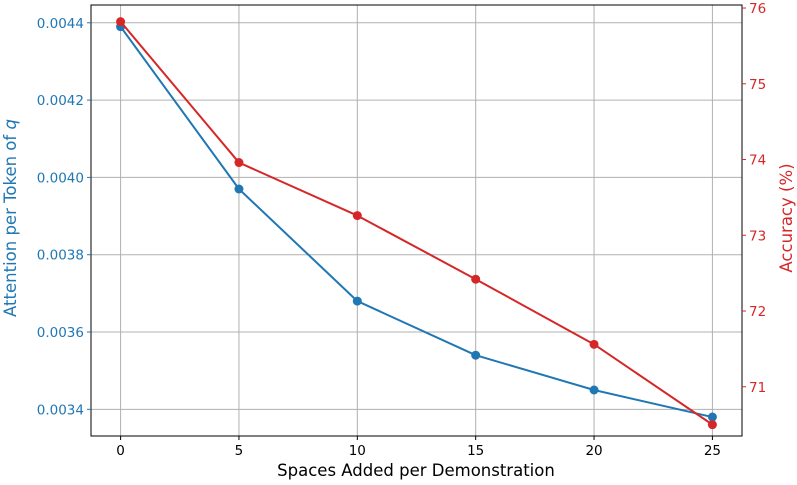  I want to click on y-left-axis-label-text: Attention per Token of, so click(10, 223).